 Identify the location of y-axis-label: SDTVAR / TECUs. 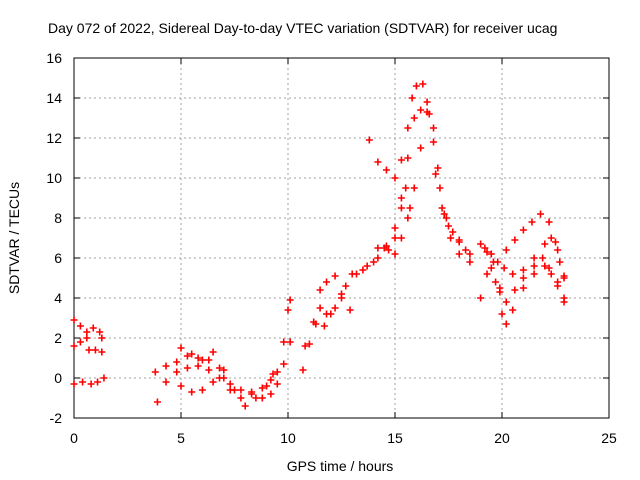
(14, 238).